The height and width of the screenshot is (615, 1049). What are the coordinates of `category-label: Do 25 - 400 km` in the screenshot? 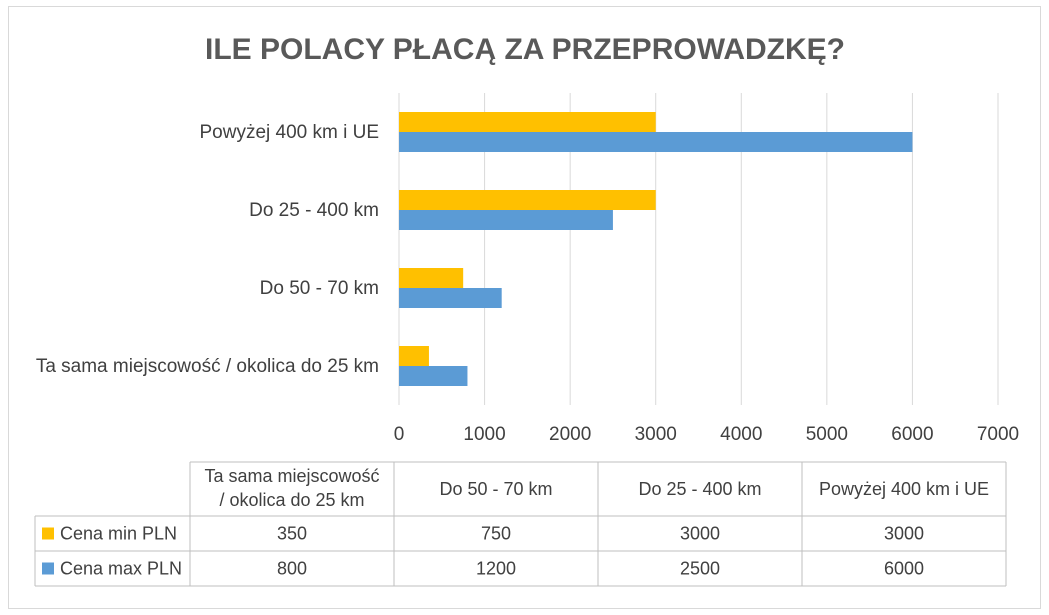 It's located at (314, 210).